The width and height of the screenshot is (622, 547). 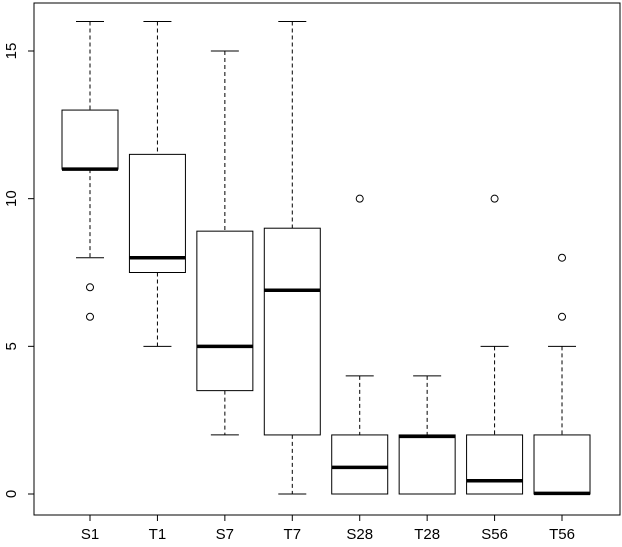 I want to click on box-group-t1, so click(x=157, y=183).